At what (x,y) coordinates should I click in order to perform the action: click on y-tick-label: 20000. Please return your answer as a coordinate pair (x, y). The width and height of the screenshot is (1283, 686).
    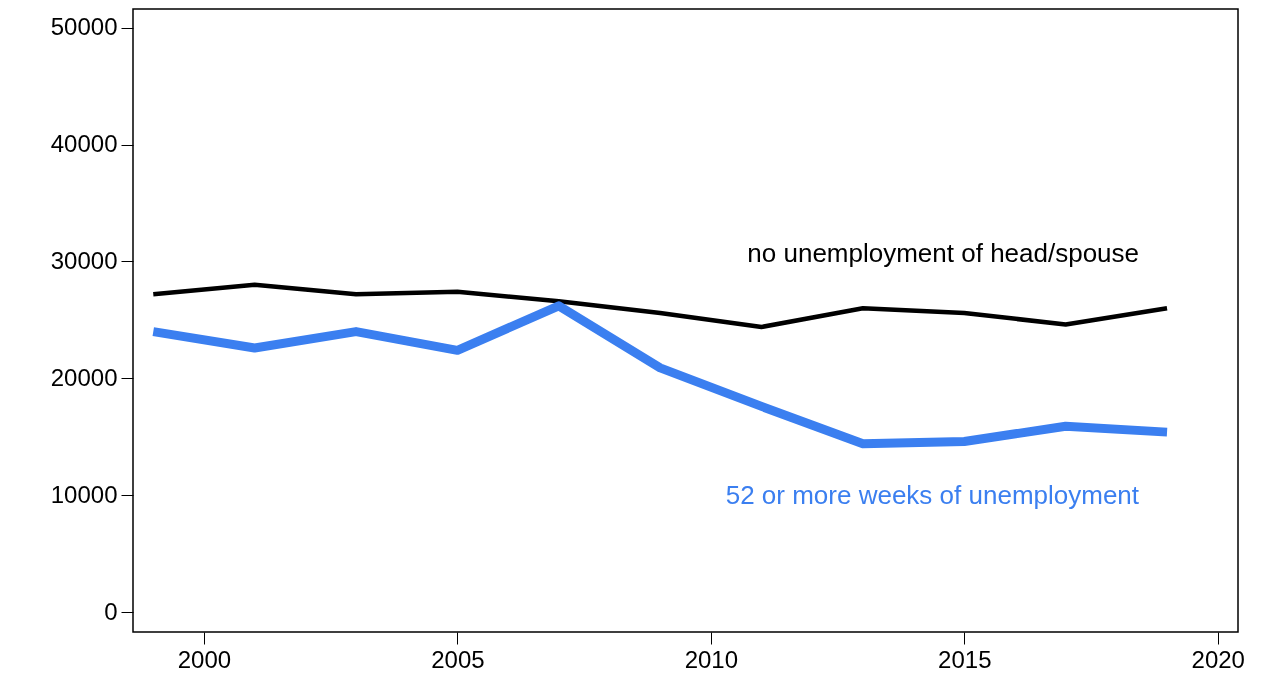
    Looking at the image, I should click on (84, 377).